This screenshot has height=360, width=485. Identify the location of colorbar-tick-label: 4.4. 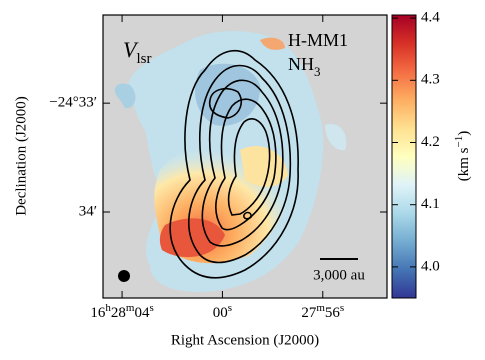
(430, 18).